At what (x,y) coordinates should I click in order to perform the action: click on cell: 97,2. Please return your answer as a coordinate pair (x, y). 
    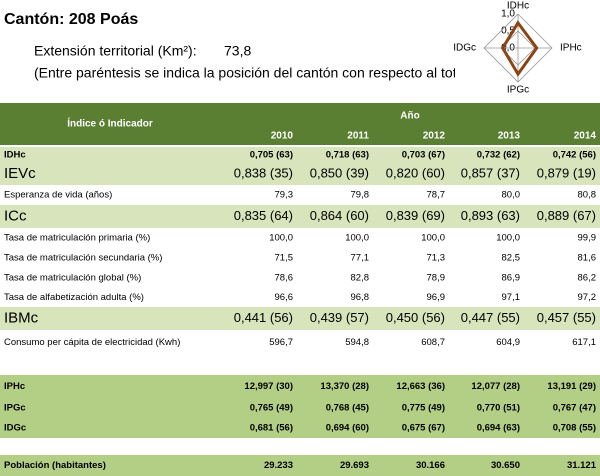
    Looking at the image, I should click on (587, 297).